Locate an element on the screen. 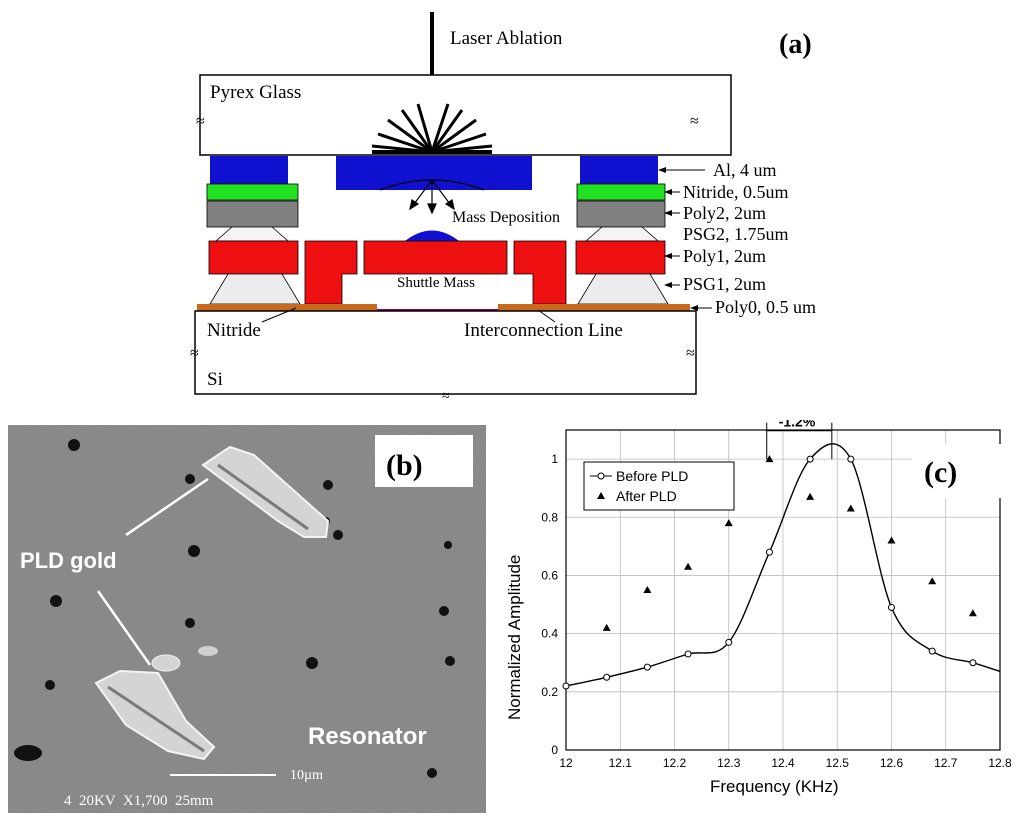  al-pad-right is located at coordinates (619, 170).